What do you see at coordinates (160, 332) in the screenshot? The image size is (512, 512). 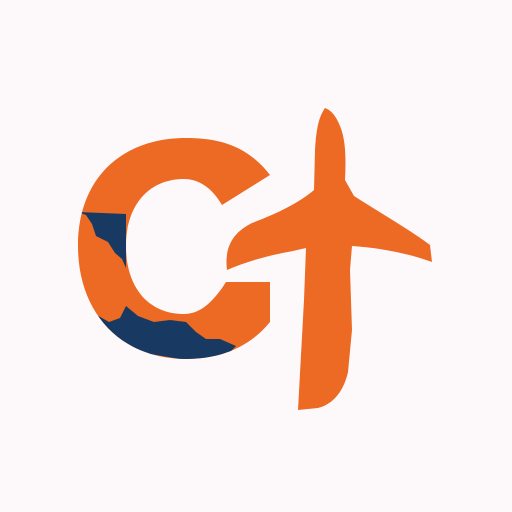 I see `ocean-lower` at bounding box center [160, 332].